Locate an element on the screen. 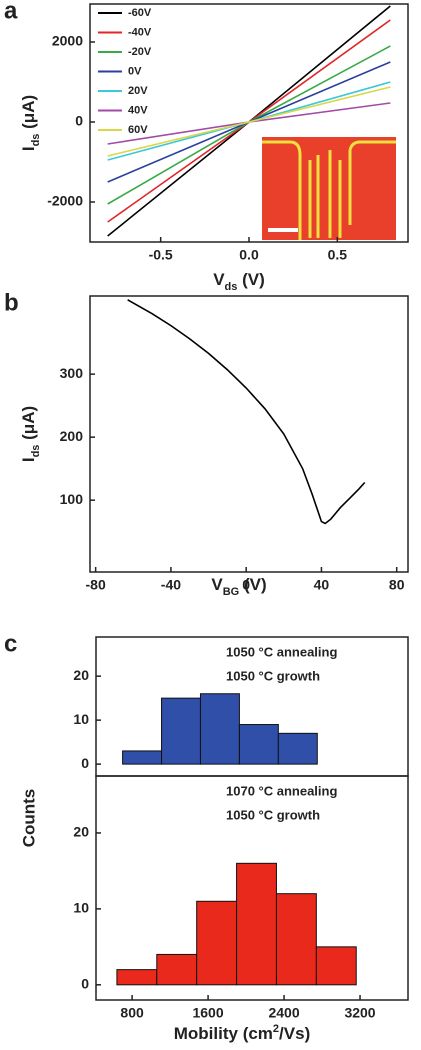  electrodes is located at coordinates (329, 190).